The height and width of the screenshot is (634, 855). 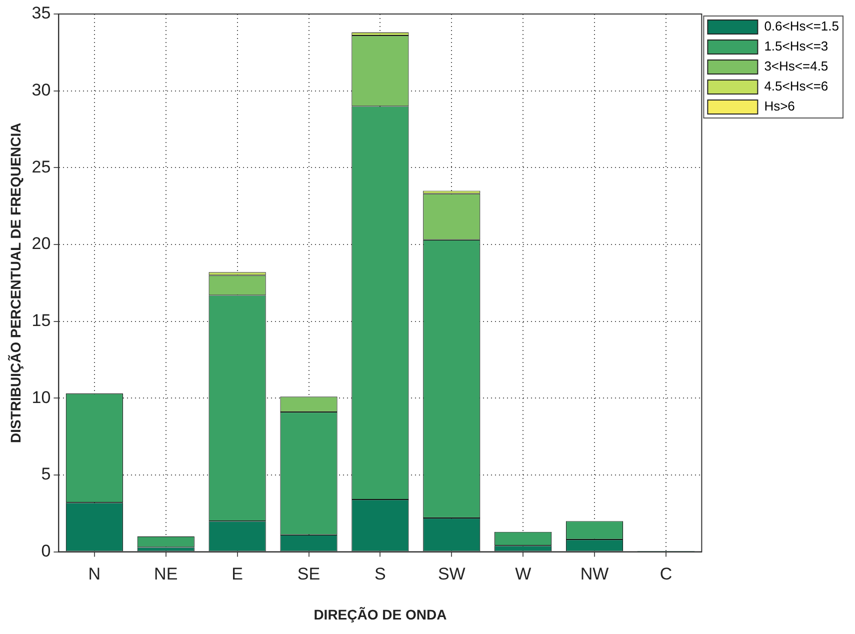 I want to click on y-tick-label: 35, so click(x=41, y=13).